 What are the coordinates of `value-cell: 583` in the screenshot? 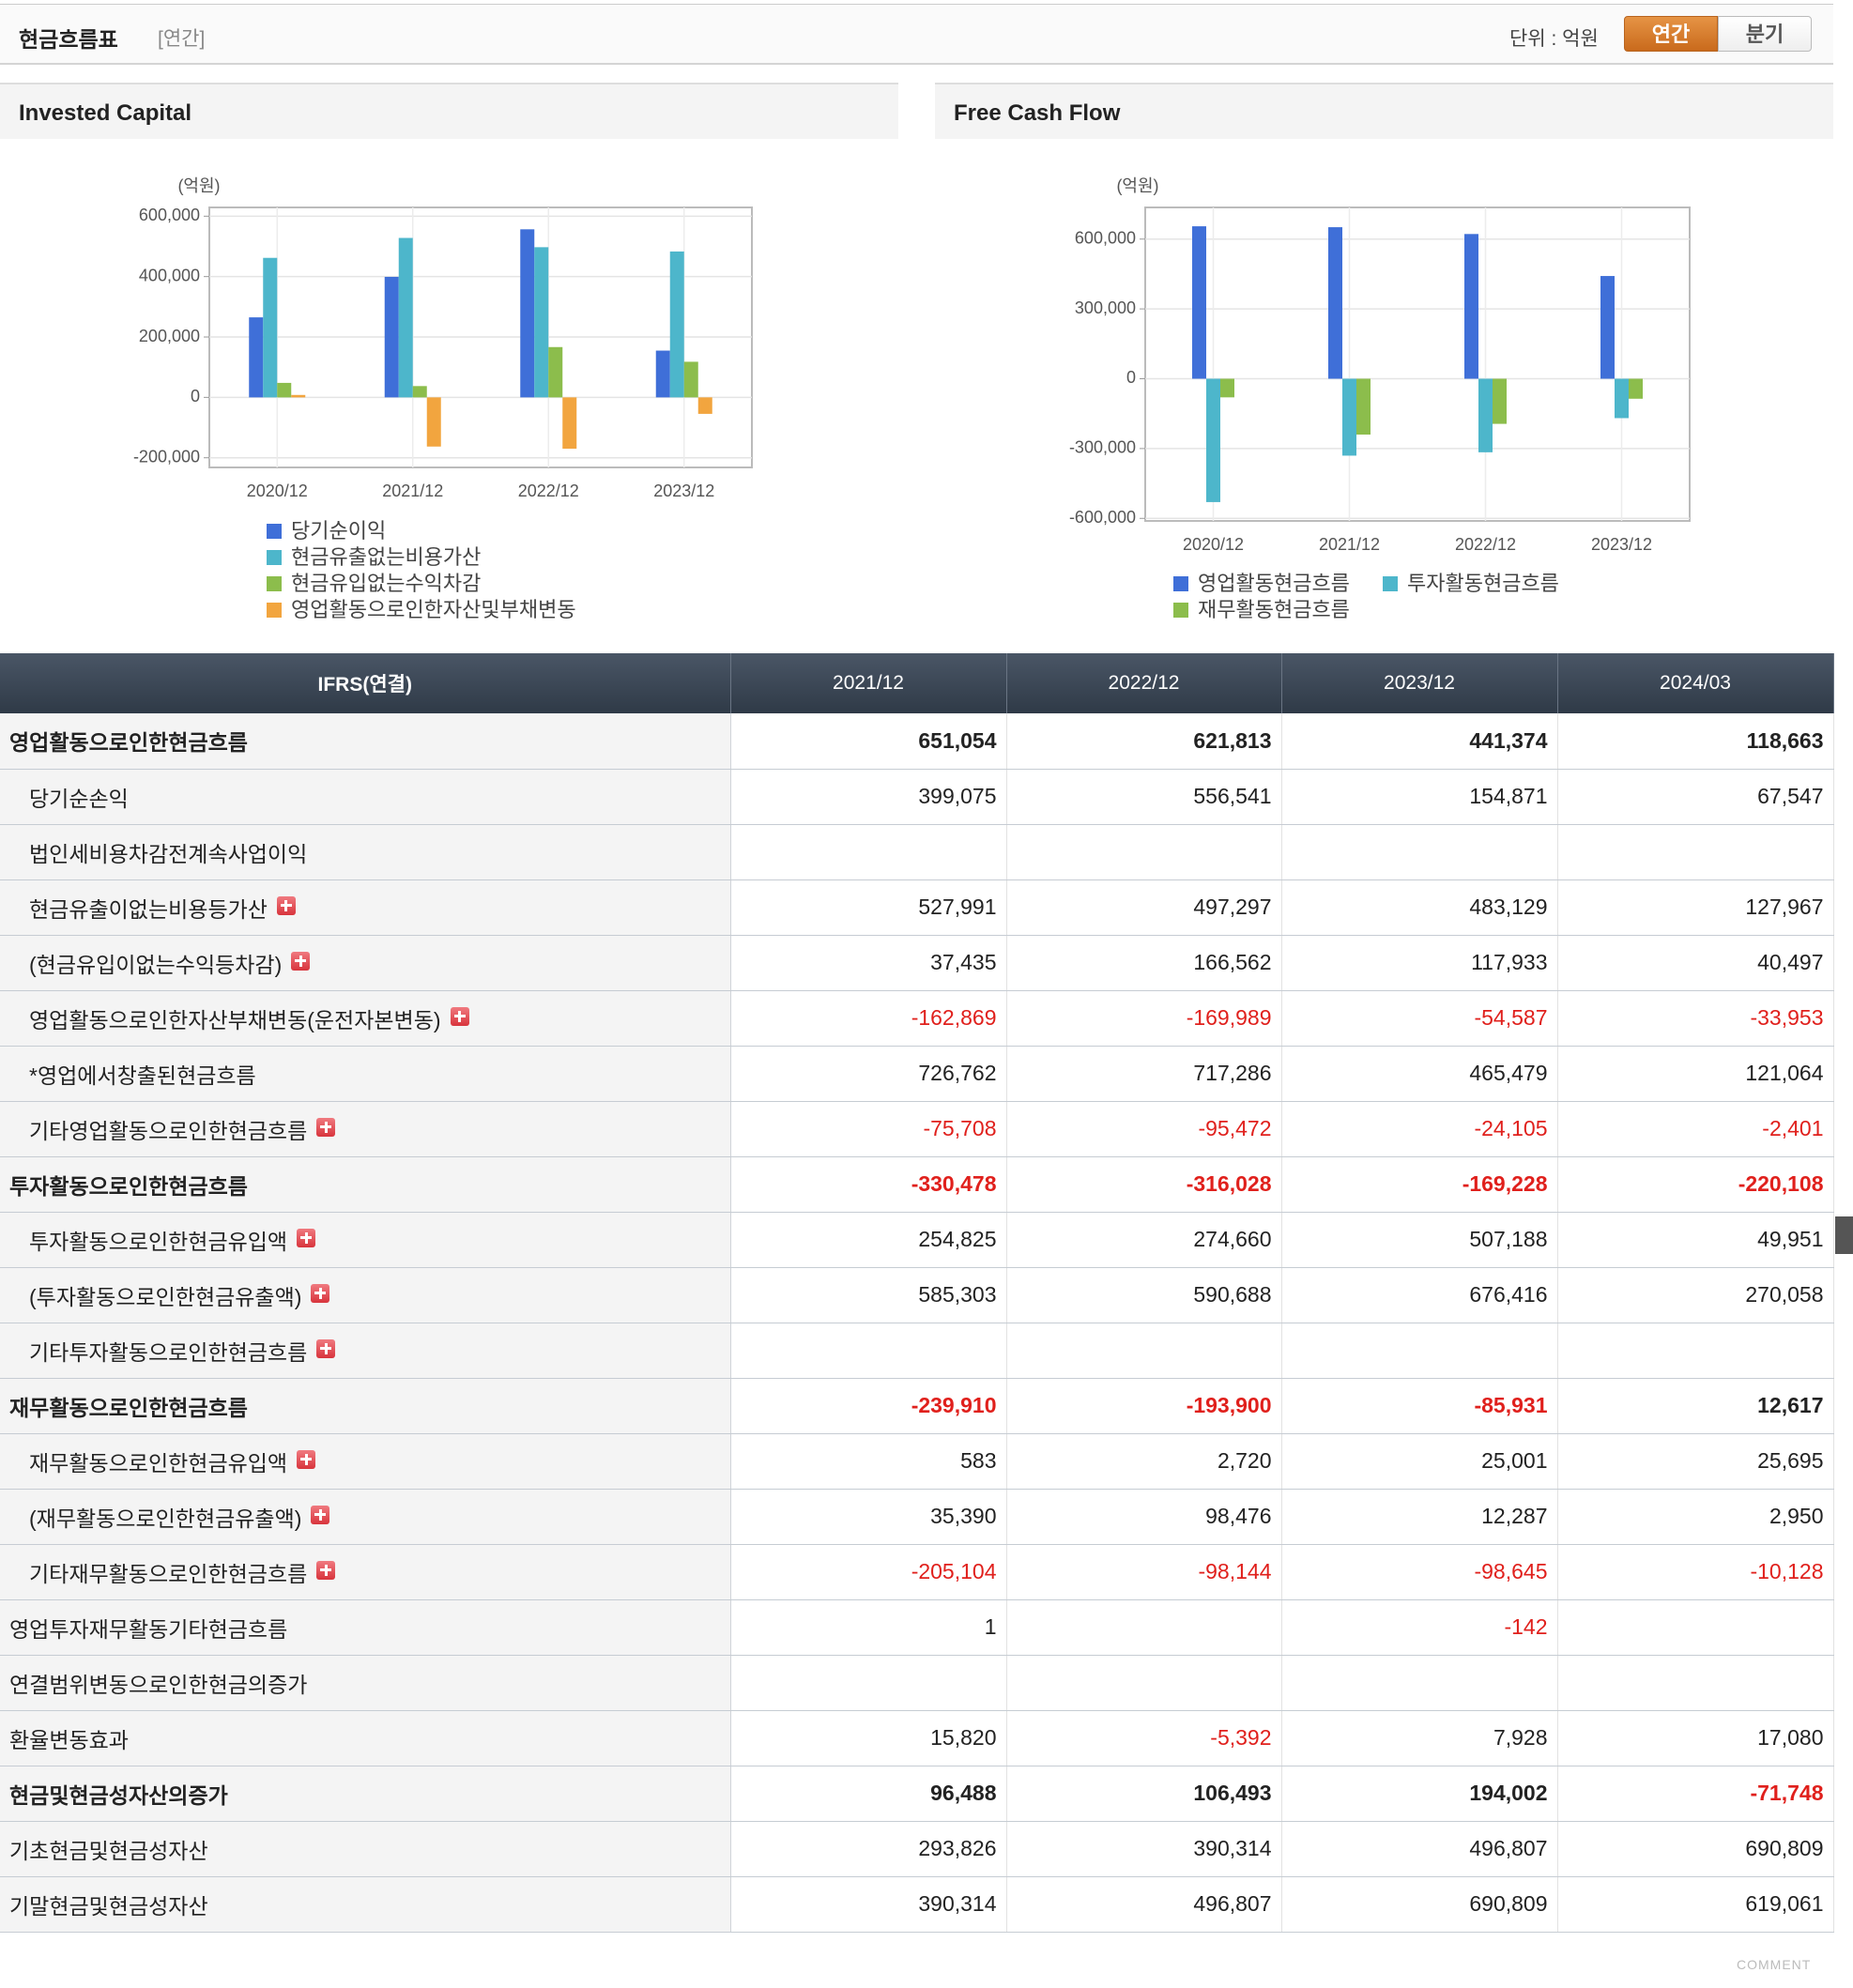 It's located at (868, 1461).